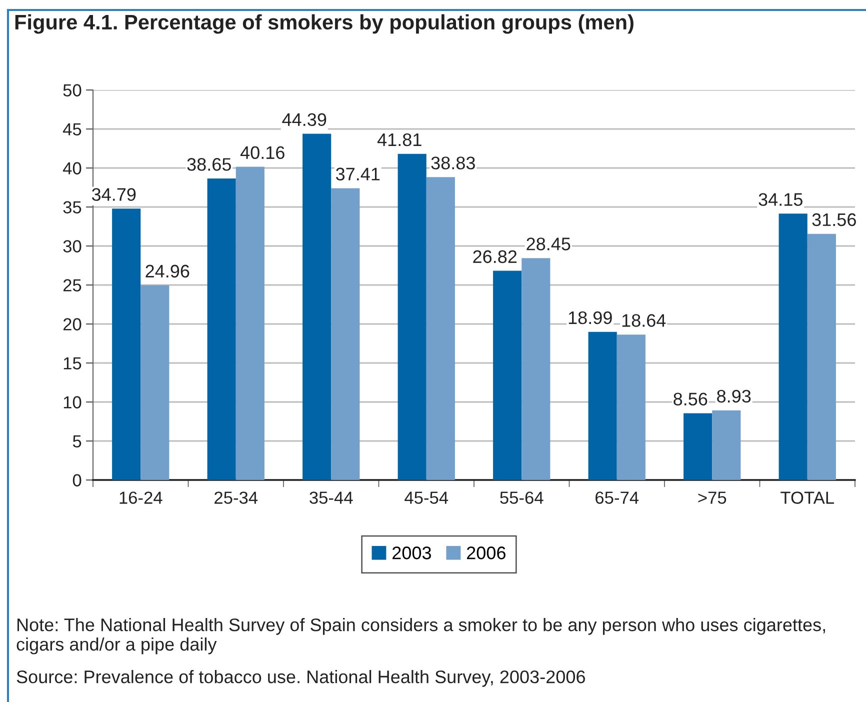  What do you see at coordinates (73, 402) in the screenshot?
I see `y-tick-label: 10` at bounding box center [73, 402].